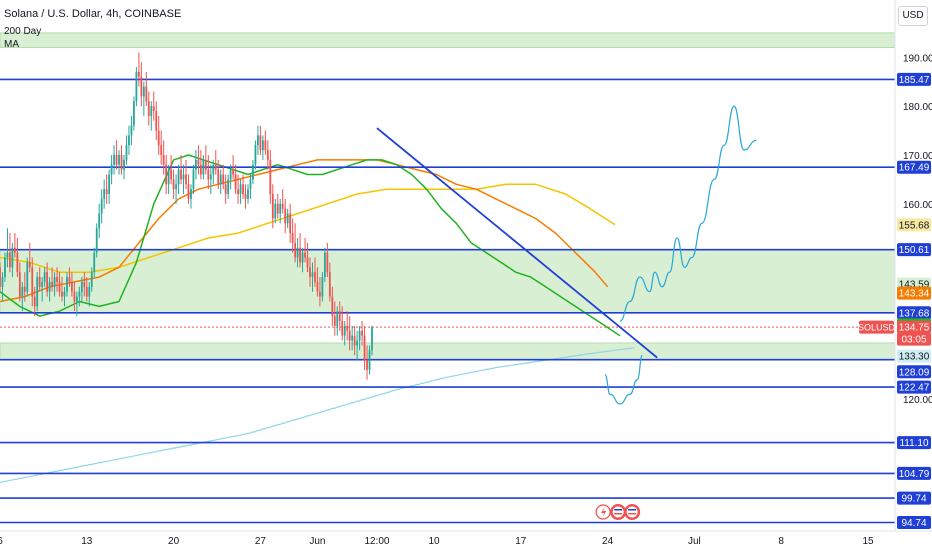 This screenshot has width=932, height=550. What do you see at coordinates (913, 523) in the screenshot?
I see `price-badge-label-16: 94.74` at bounding box center [913, 523].